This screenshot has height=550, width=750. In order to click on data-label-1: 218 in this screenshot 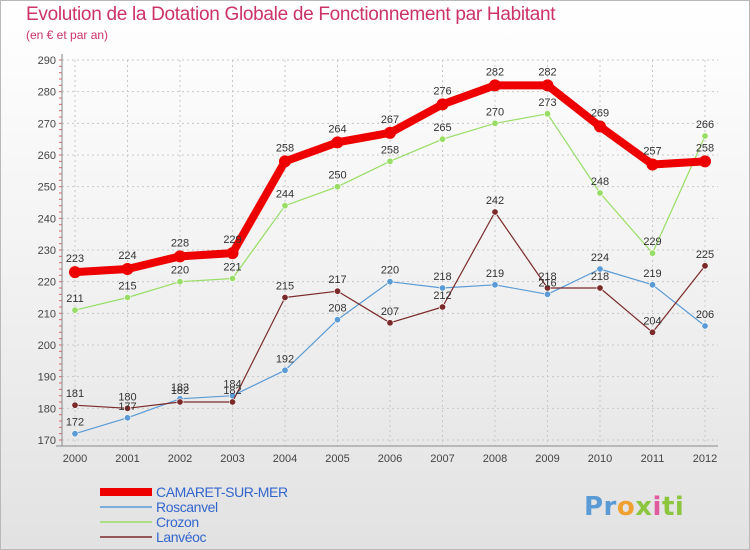, I will do `click(442, 277)`.